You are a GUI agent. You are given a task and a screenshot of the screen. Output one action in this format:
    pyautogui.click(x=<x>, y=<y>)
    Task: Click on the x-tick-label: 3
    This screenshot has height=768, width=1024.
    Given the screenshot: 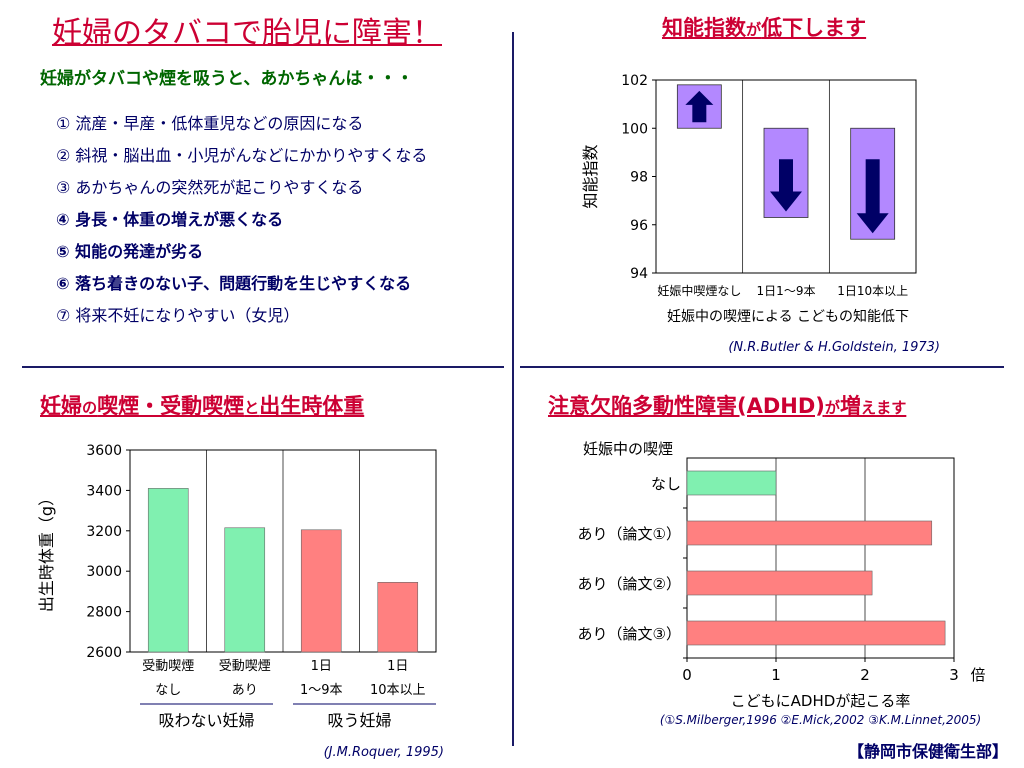 What is the action you would take?
    pyautogui.click(x=954, y=675)
    